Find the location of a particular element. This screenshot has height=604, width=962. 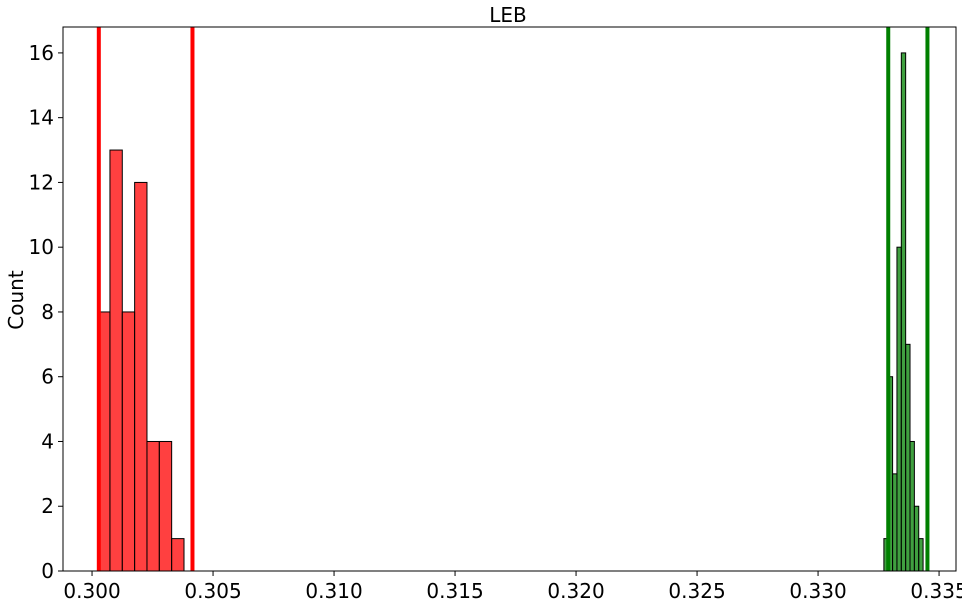

y-tick-label: 14 is located at coordinates (41, 118).